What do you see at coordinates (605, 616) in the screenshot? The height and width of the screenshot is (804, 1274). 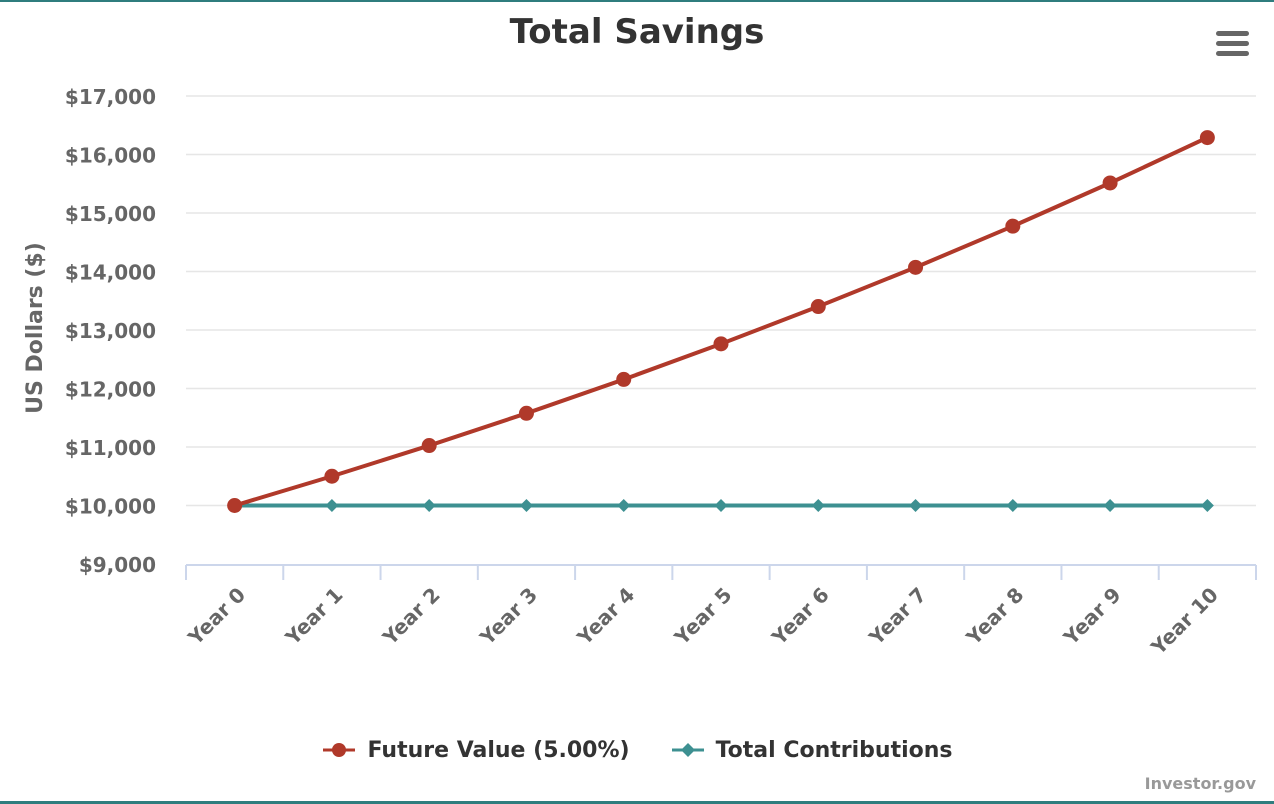 I see `x-tick-label: Year 4` at bounding box center [605, 616].